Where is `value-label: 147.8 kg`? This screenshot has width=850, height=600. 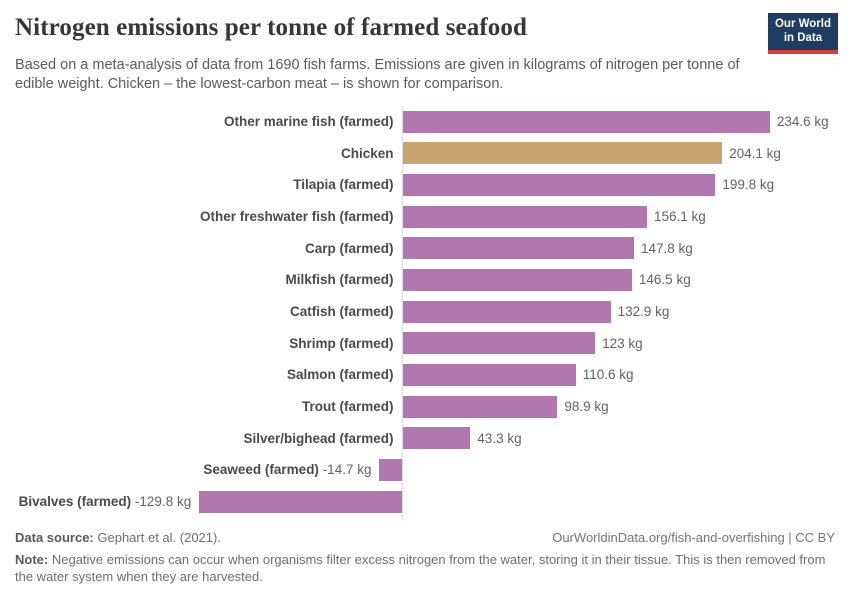
value-label: 147.8 kg is located at coordinates (666, 248).